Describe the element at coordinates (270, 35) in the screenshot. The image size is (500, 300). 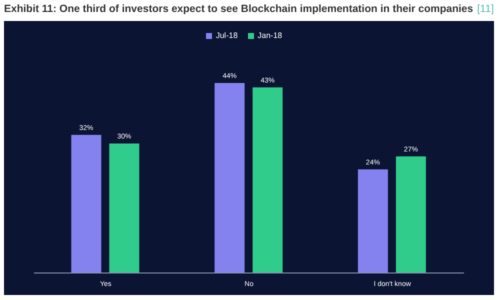
I see `legend-label: Jan-18` at that location.